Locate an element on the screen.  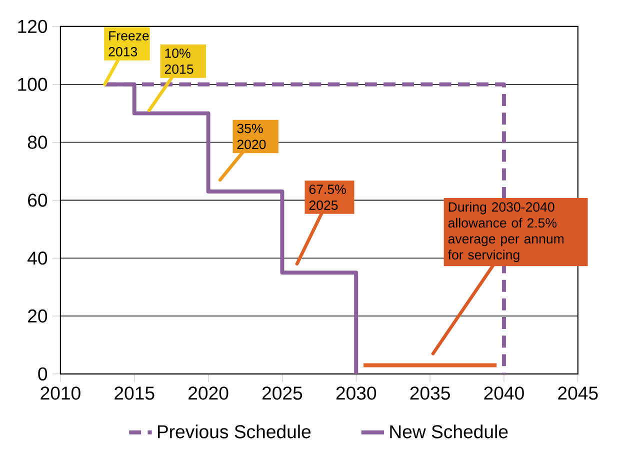
annotation: 67.5% 2025 is located at coordinates (327, 197).